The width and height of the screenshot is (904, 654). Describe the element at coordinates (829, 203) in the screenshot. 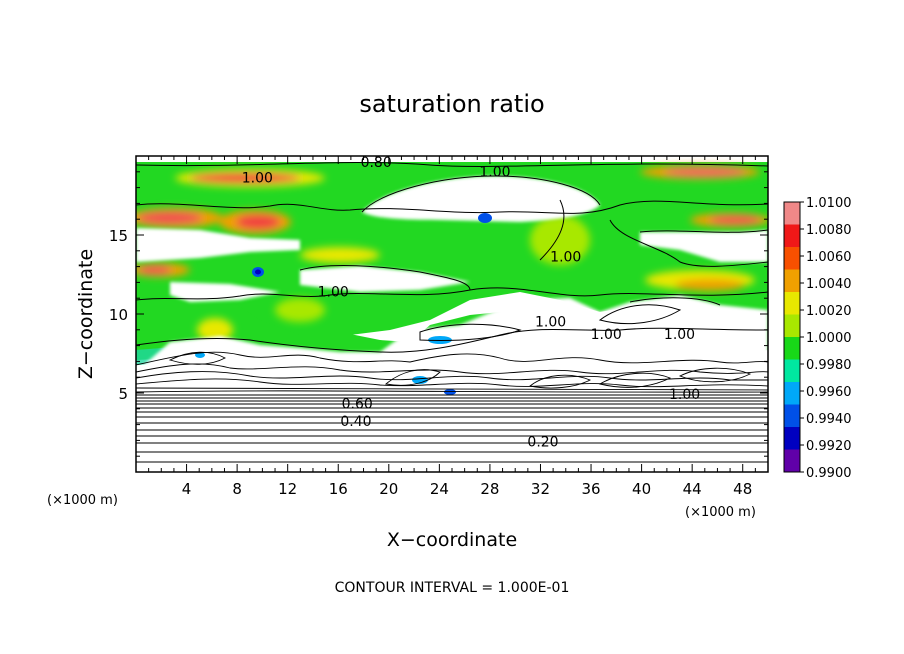

I see `colorbar-tick-label: 1.0100` at that location.